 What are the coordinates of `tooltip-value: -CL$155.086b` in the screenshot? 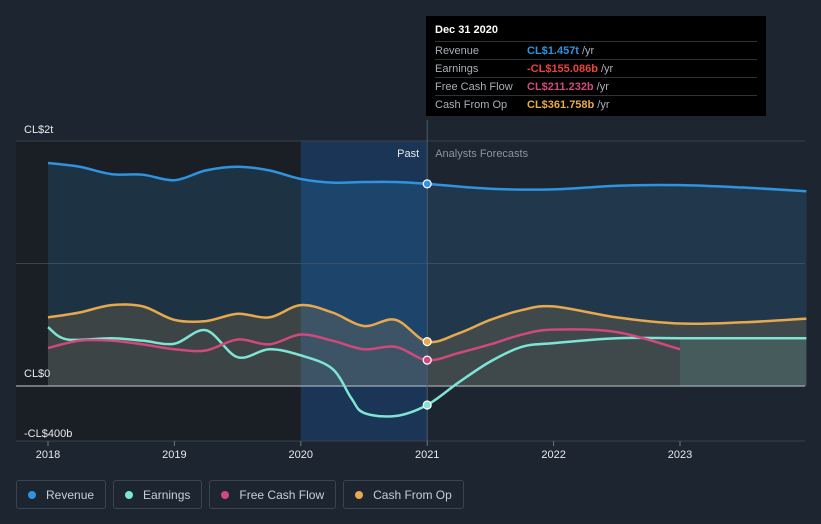 It's located at (562, 68).